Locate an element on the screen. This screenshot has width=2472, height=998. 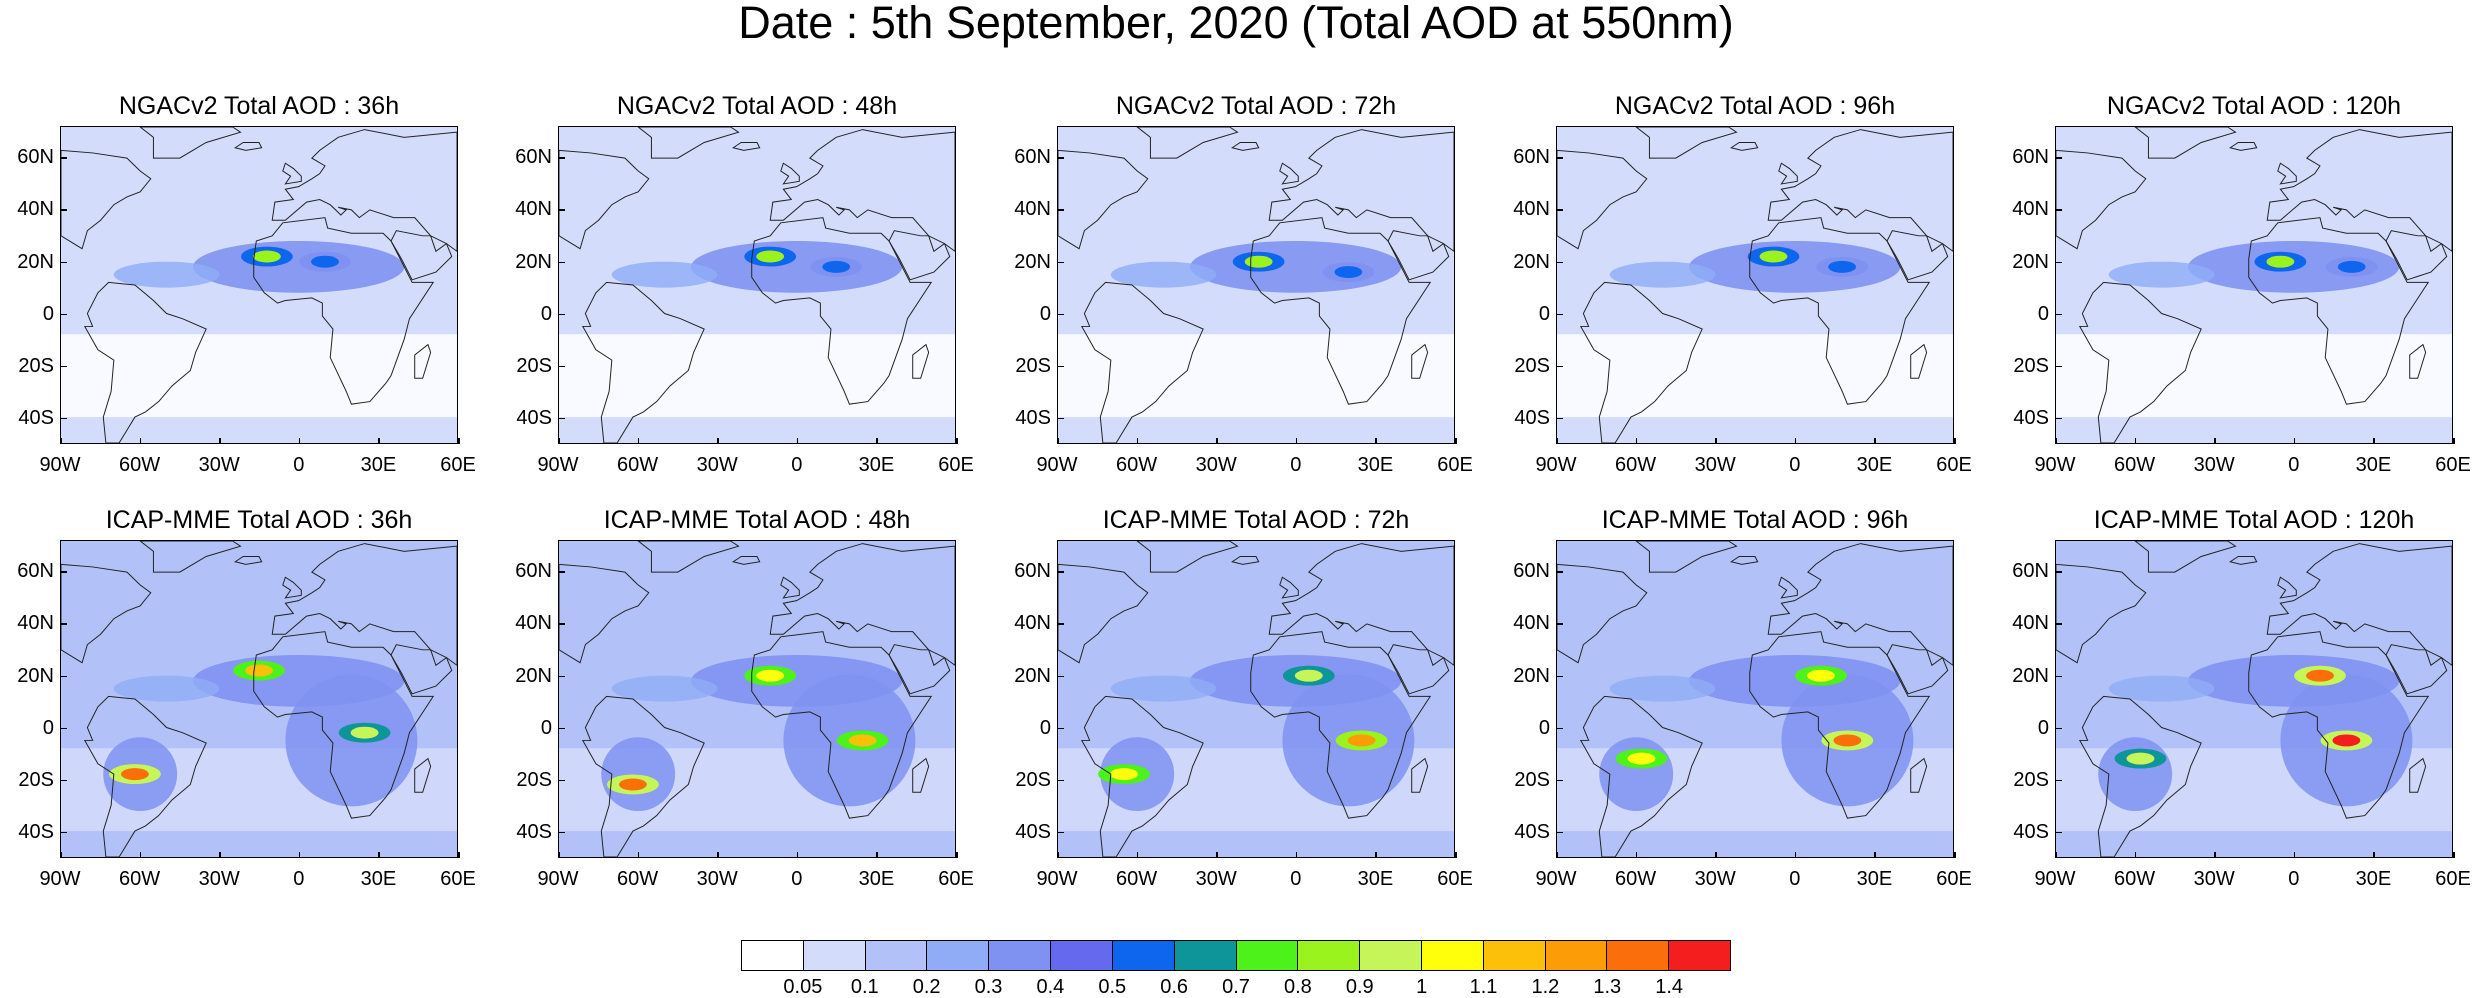
coastline-gb is located at coordinates (2287, 587).